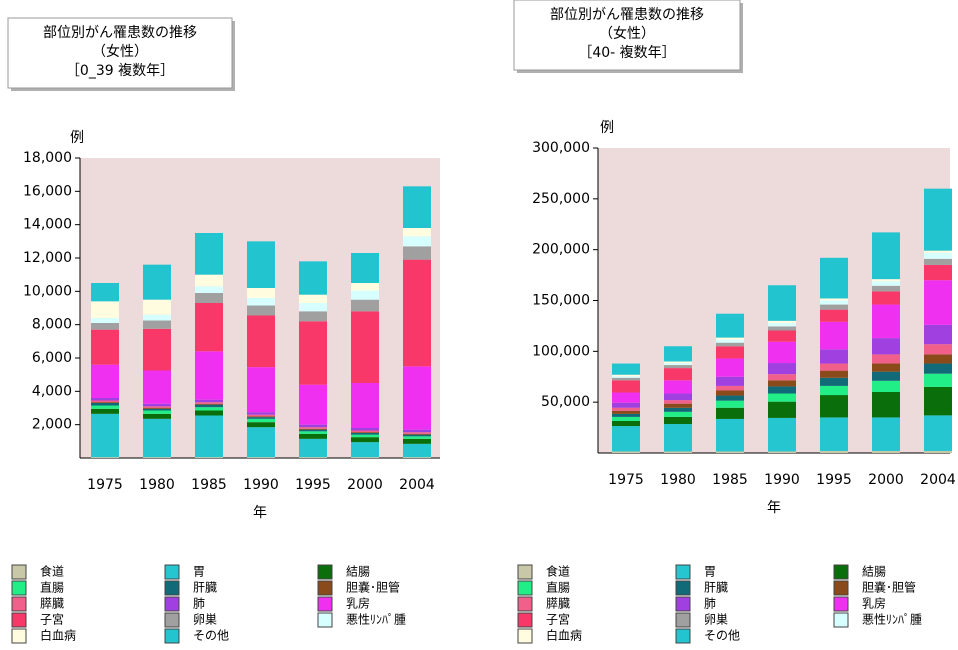  I want to click on x-tick-label: 1985, so click(730, 480).